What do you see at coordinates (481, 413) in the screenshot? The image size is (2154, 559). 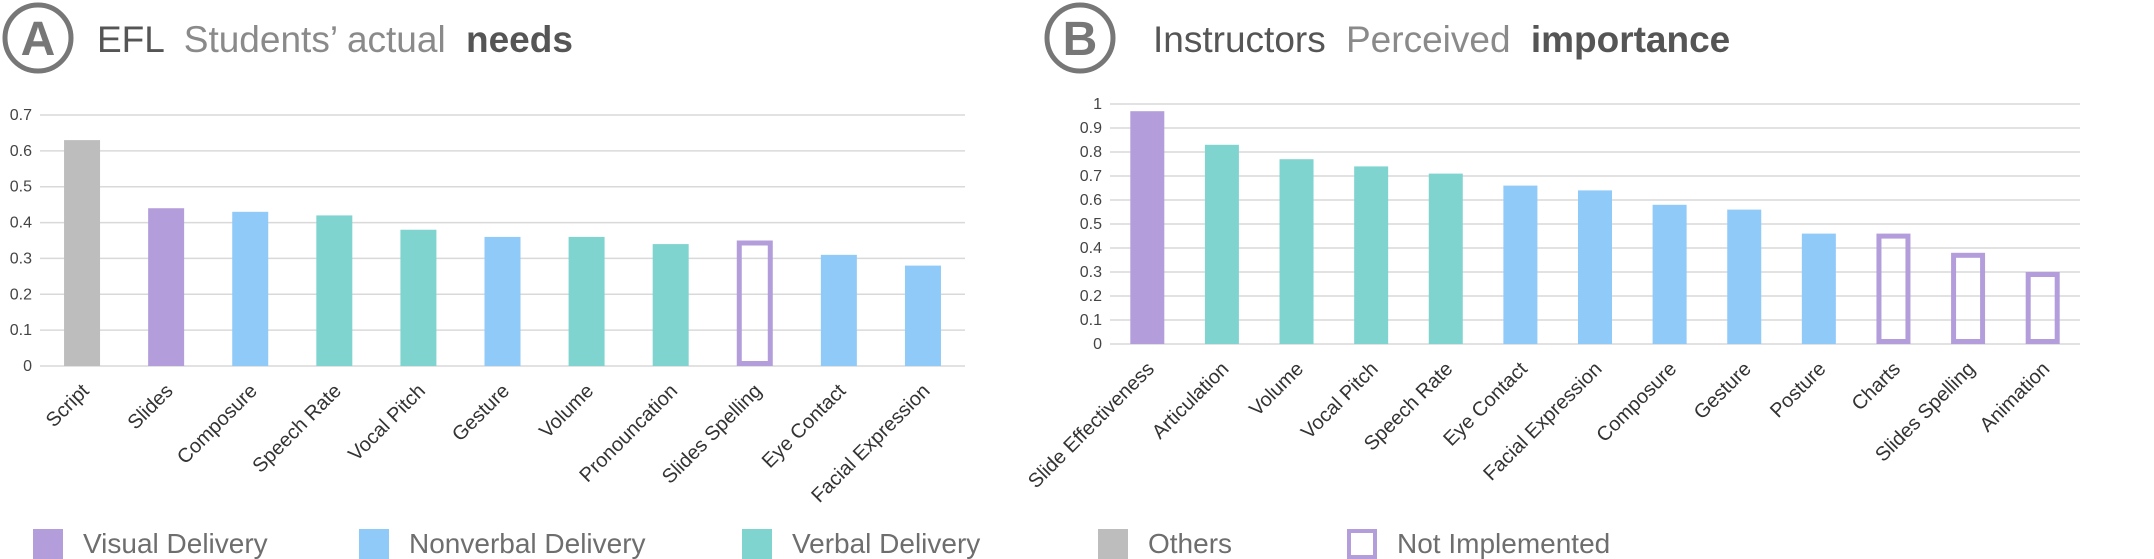 I see `chart-a-x-tick-label: Gesture` at bounding box center [481, 413].